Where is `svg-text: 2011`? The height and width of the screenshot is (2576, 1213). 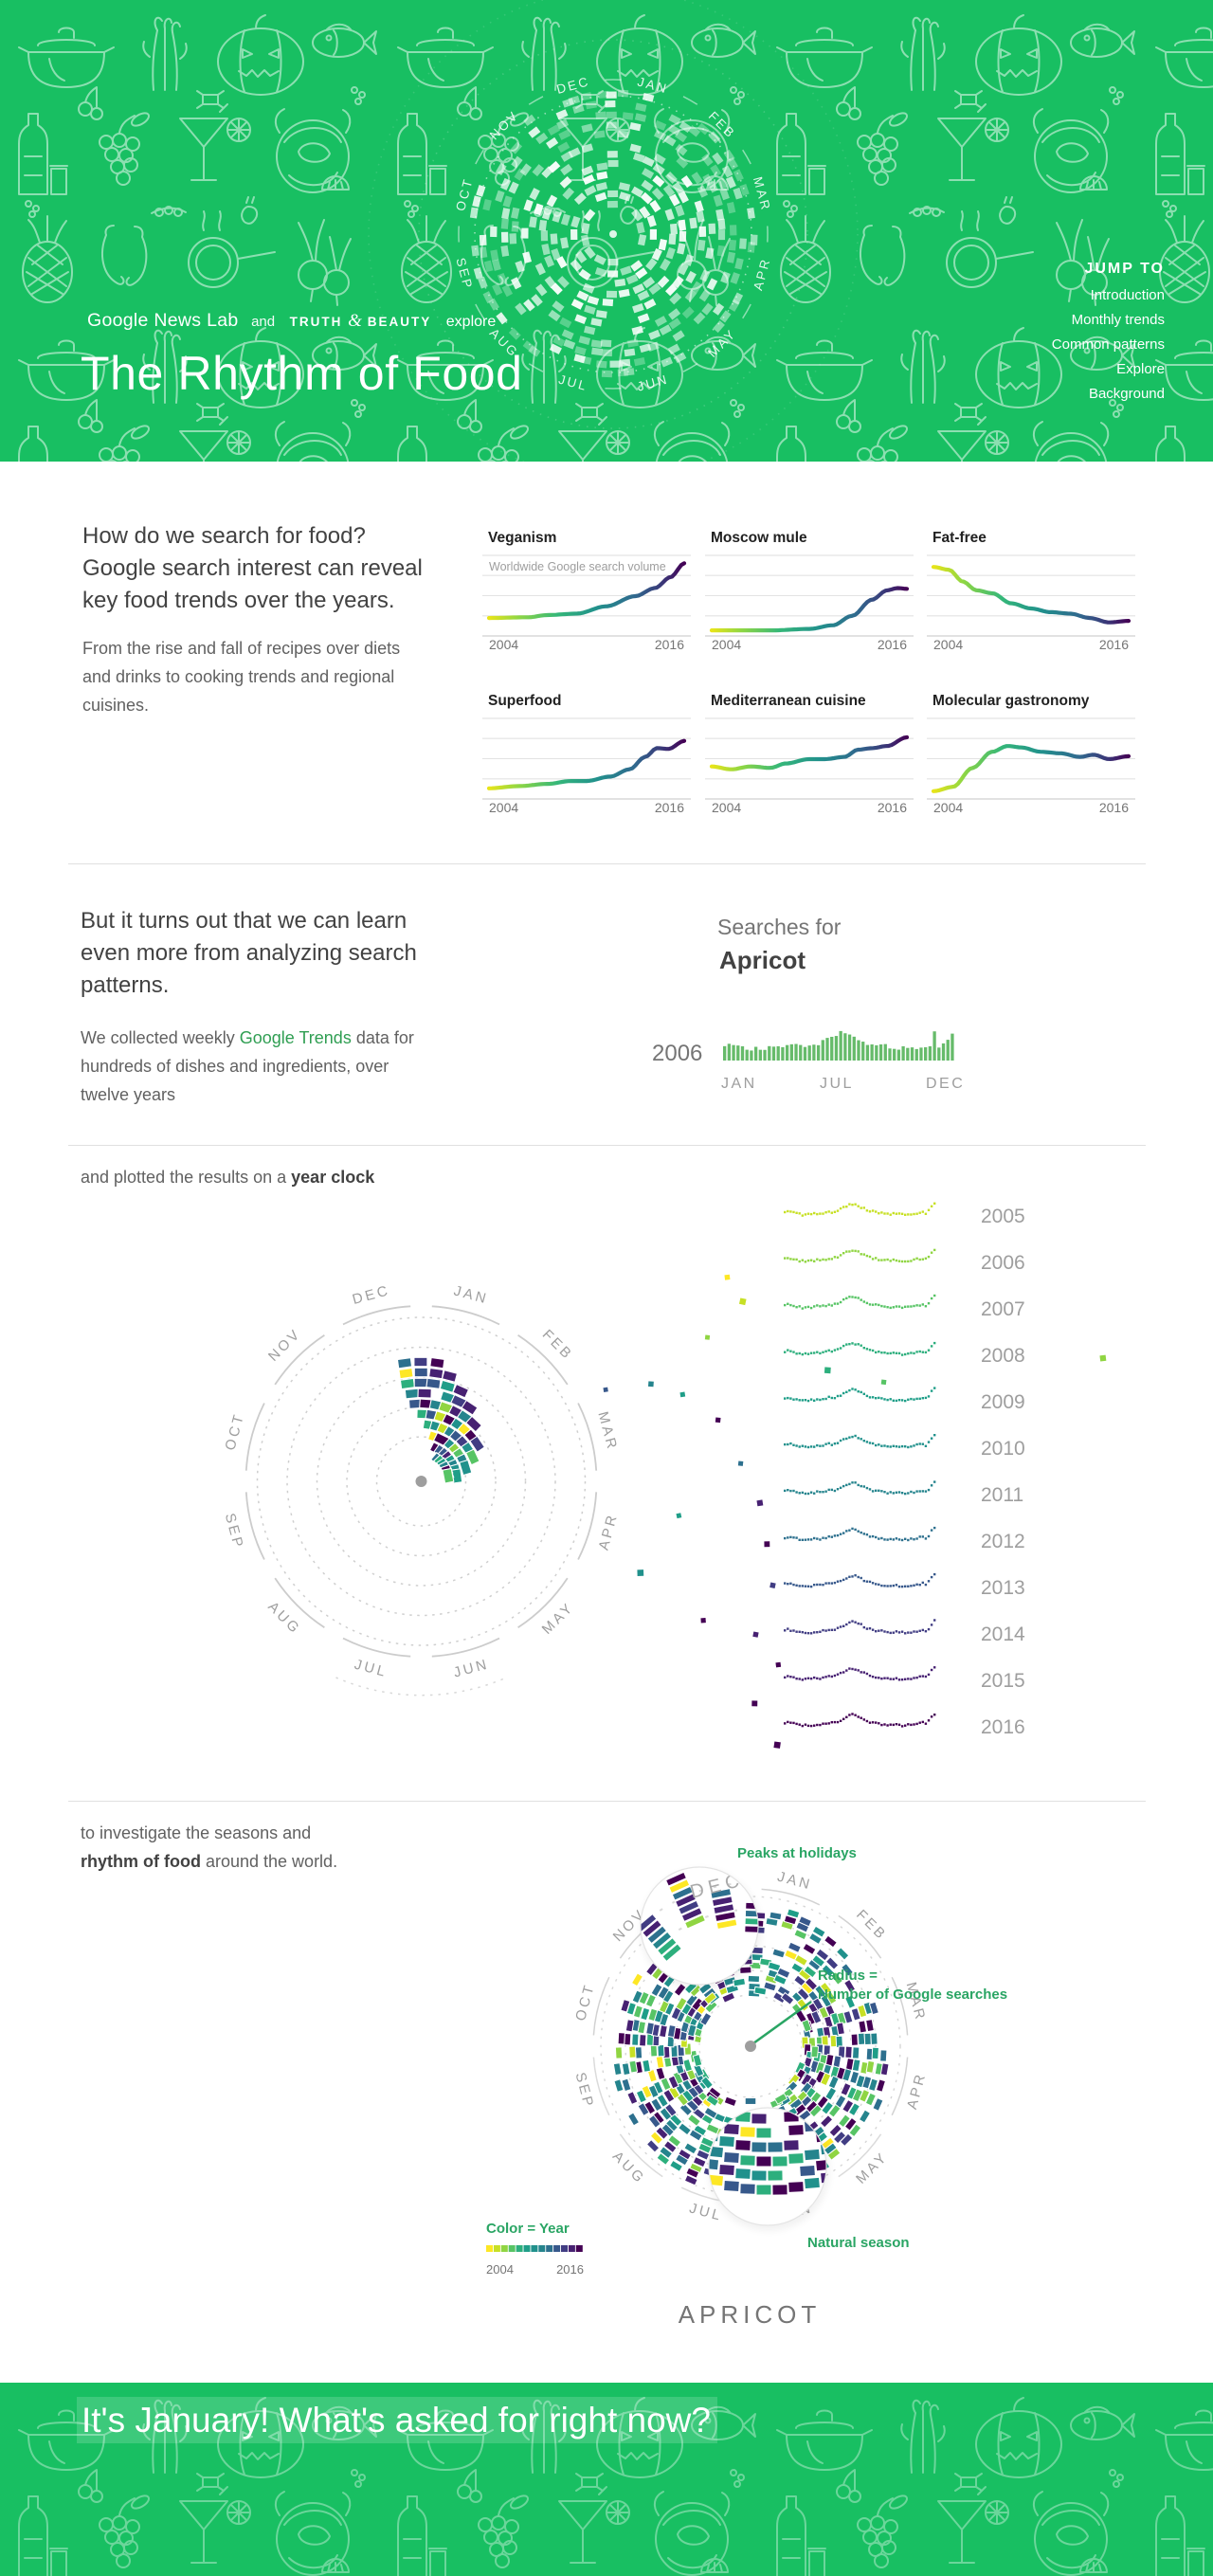
svg-text: 2011 is located at coordinates (1002, 1495).